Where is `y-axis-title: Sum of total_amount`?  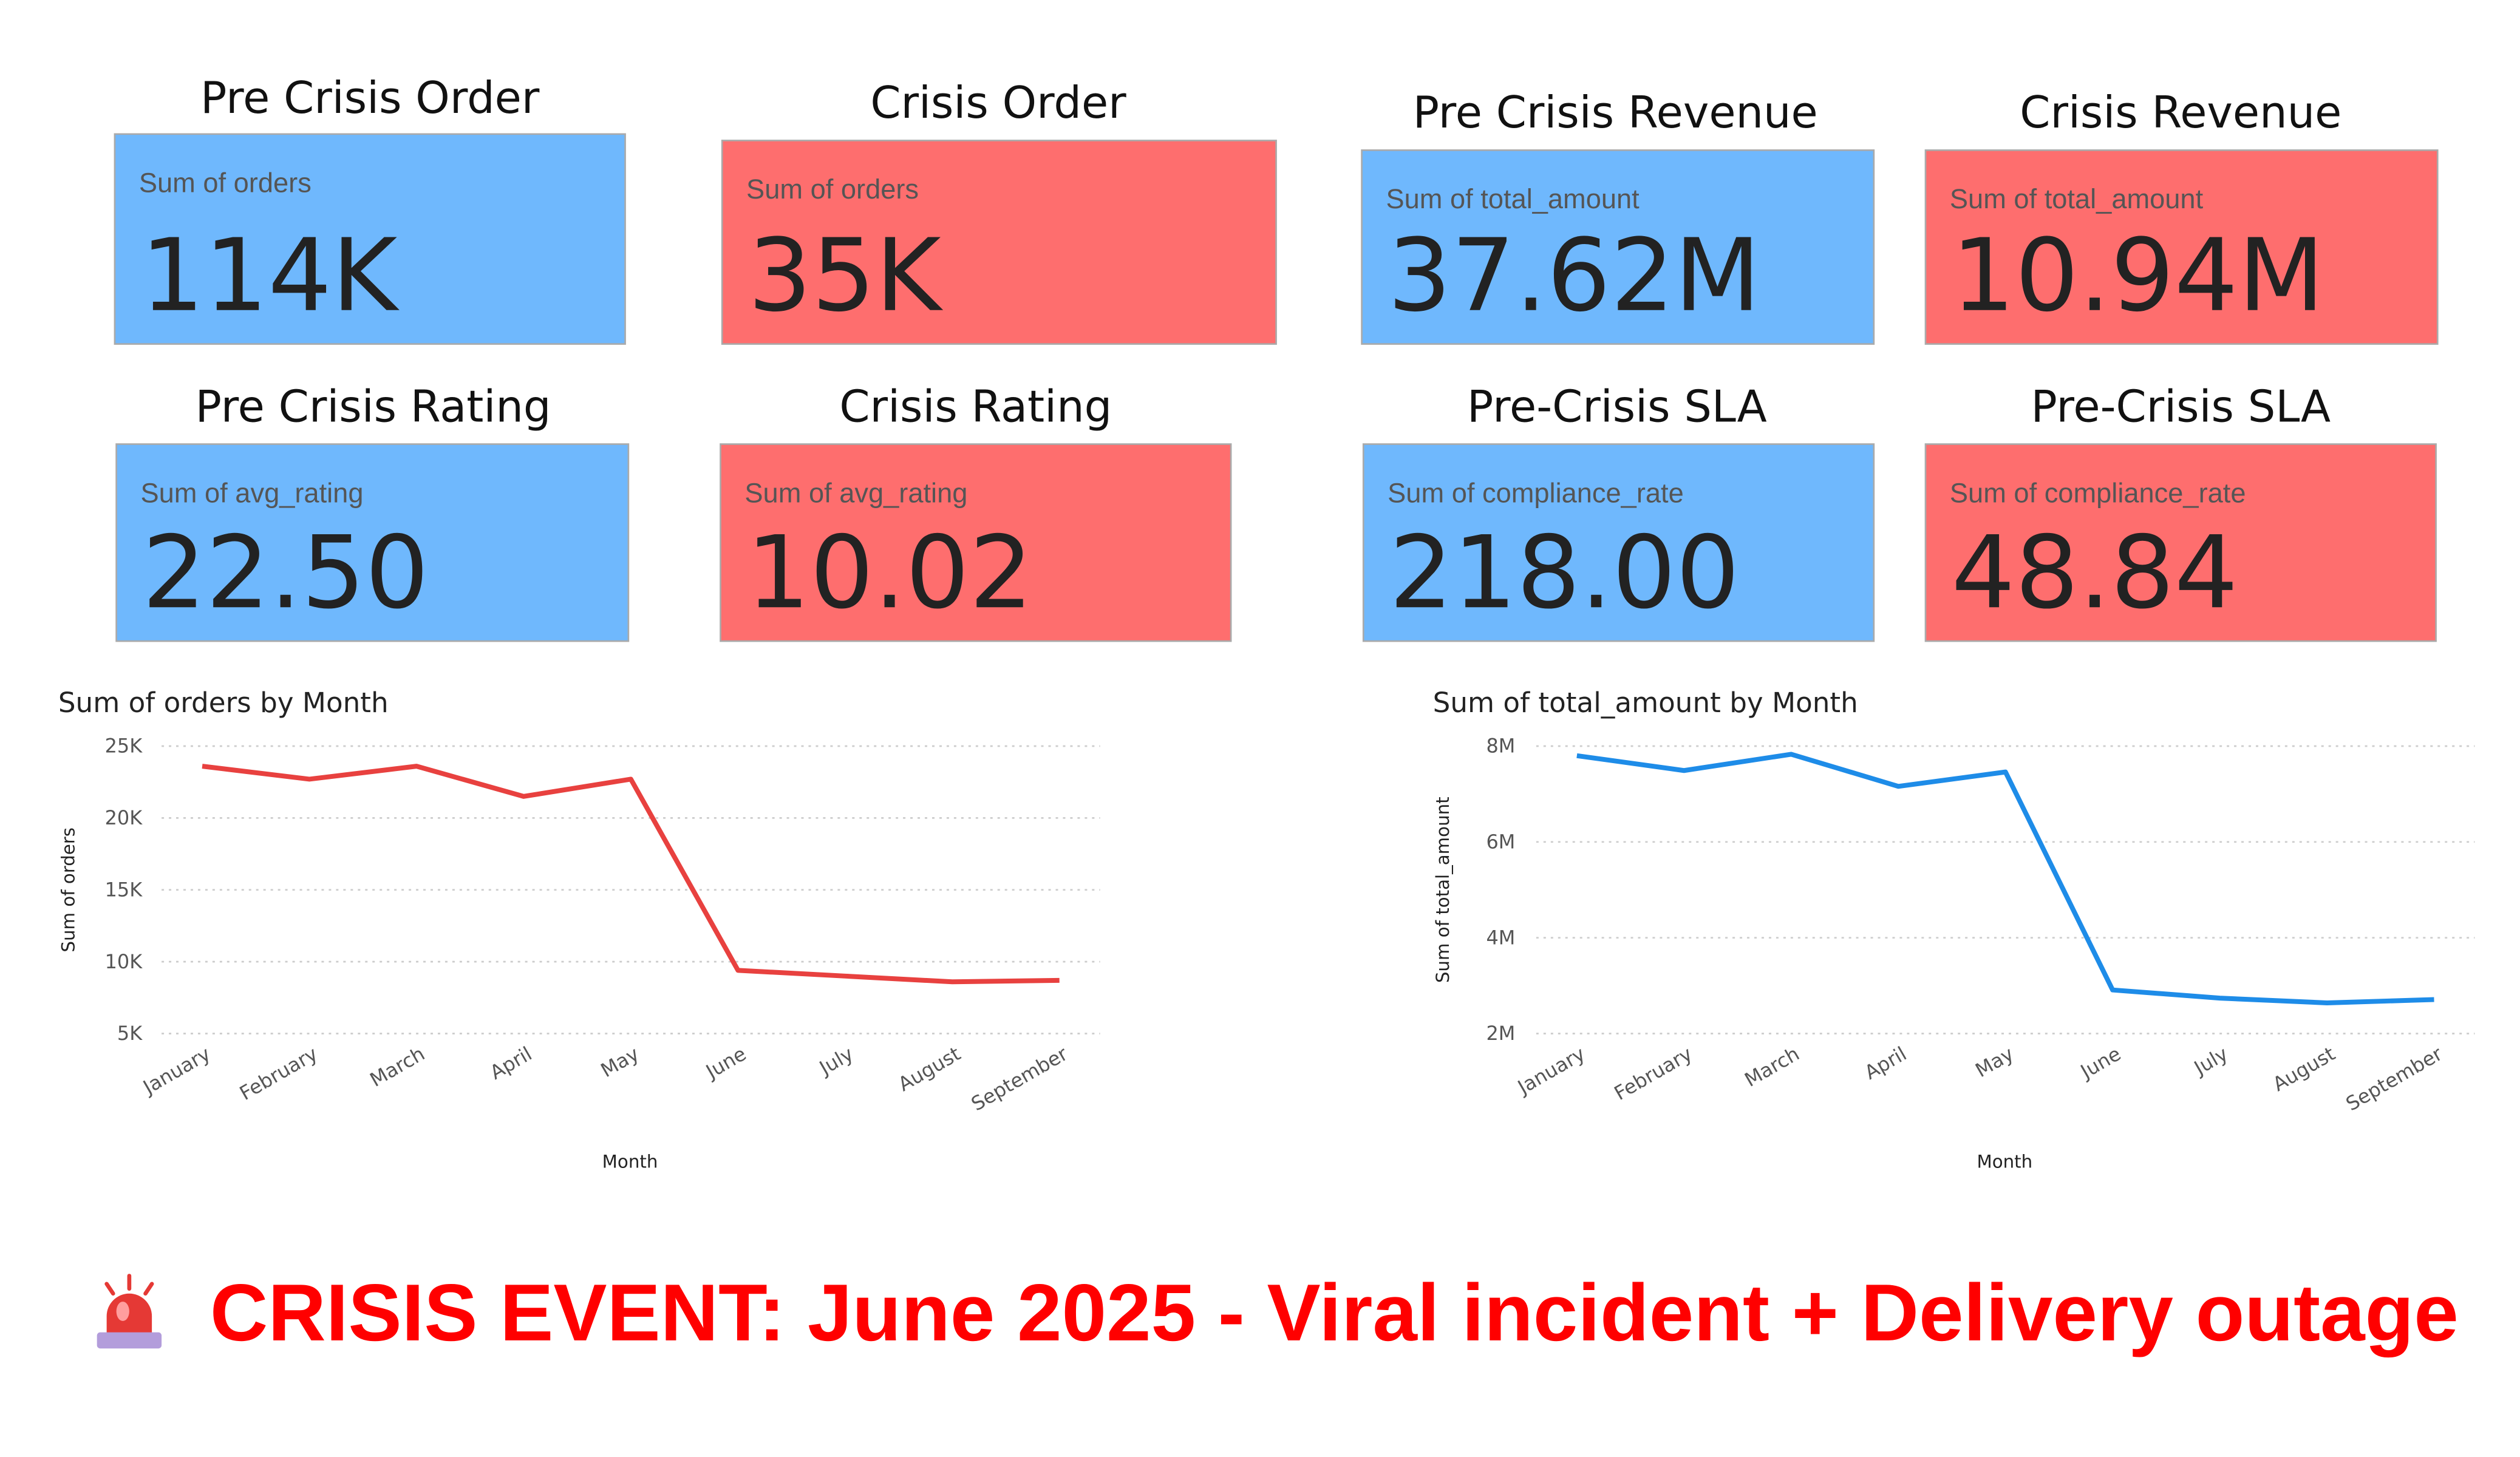
y-axis-title: Sum of total_amount is located at coordinates (1442, 889).